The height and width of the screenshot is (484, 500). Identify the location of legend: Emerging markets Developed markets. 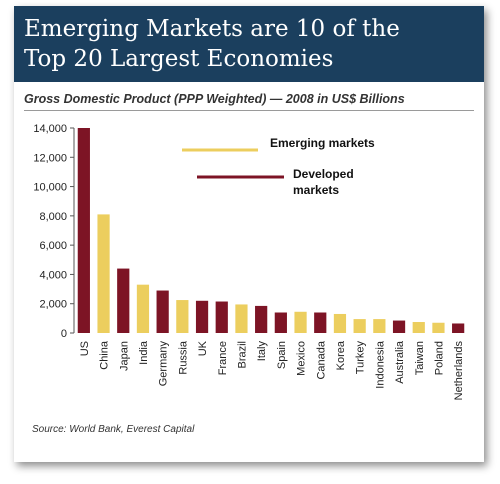
(278, 166).